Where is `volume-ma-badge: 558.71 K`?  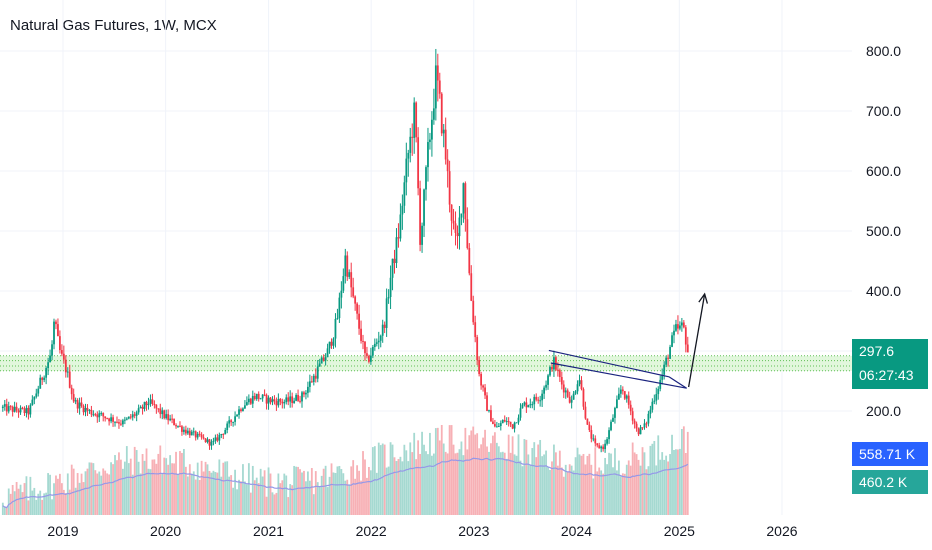 volume-ma-badge: 558.71 K is located at coordinates (890, 454).